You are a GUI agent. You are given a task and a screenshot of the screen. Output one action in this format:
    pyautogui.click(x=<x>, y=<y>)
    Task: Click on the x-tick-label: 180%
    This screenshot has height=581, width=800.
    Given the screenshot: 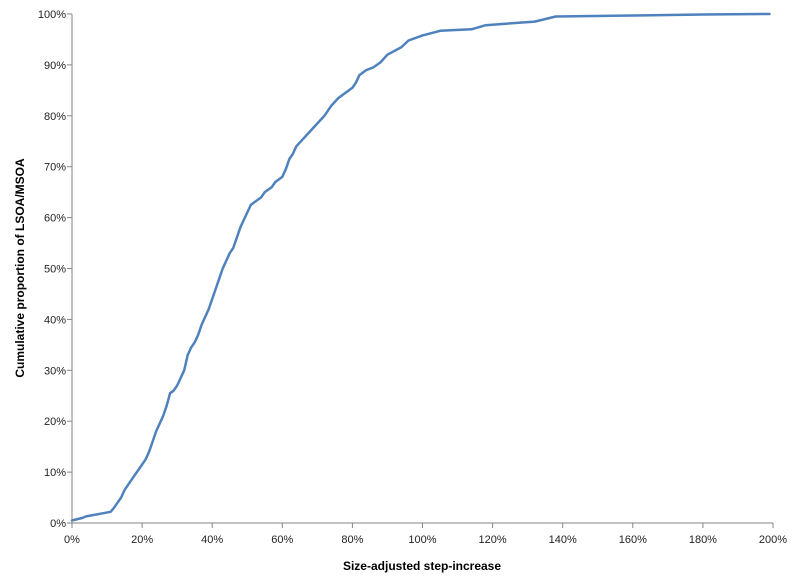 What is the action you would take?
    pyautogui.click(x=703, y=540)
    